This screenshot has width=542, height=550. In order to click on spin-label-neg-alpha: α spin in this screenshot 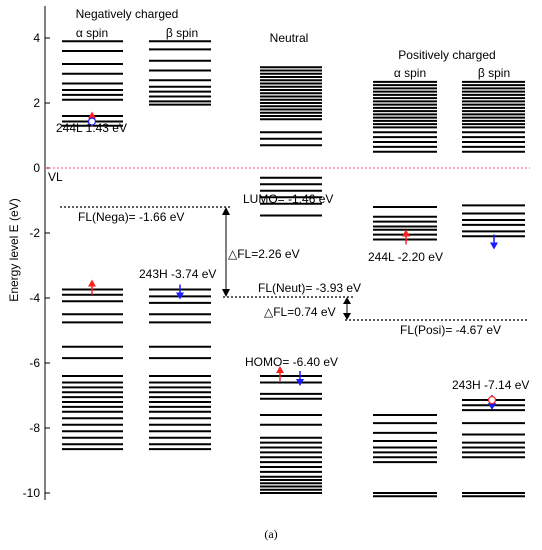, I will do `click(92, 33)`.